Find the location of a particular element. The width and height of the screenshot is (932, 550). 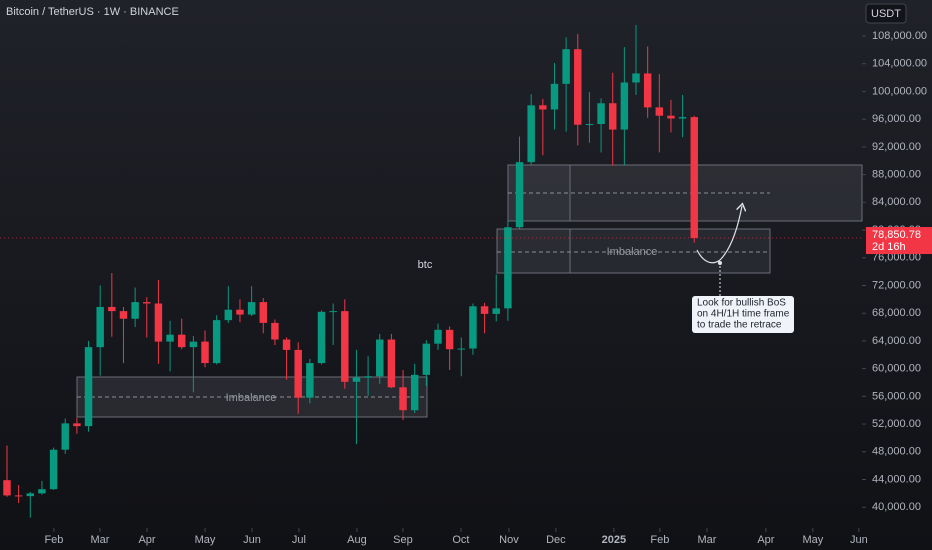

countdown-label: 2d 16h is located at coordinates (889, 247).